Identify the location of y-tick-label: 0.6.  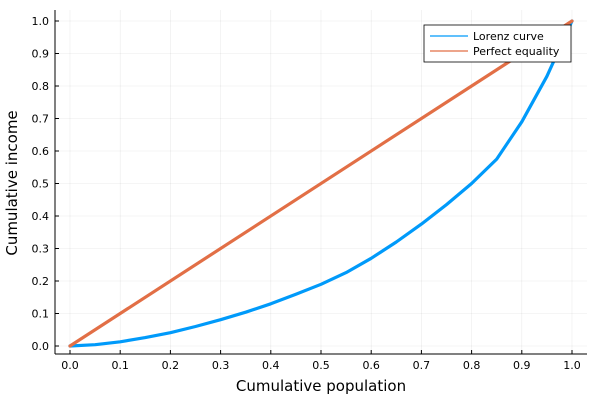
(41, 151).